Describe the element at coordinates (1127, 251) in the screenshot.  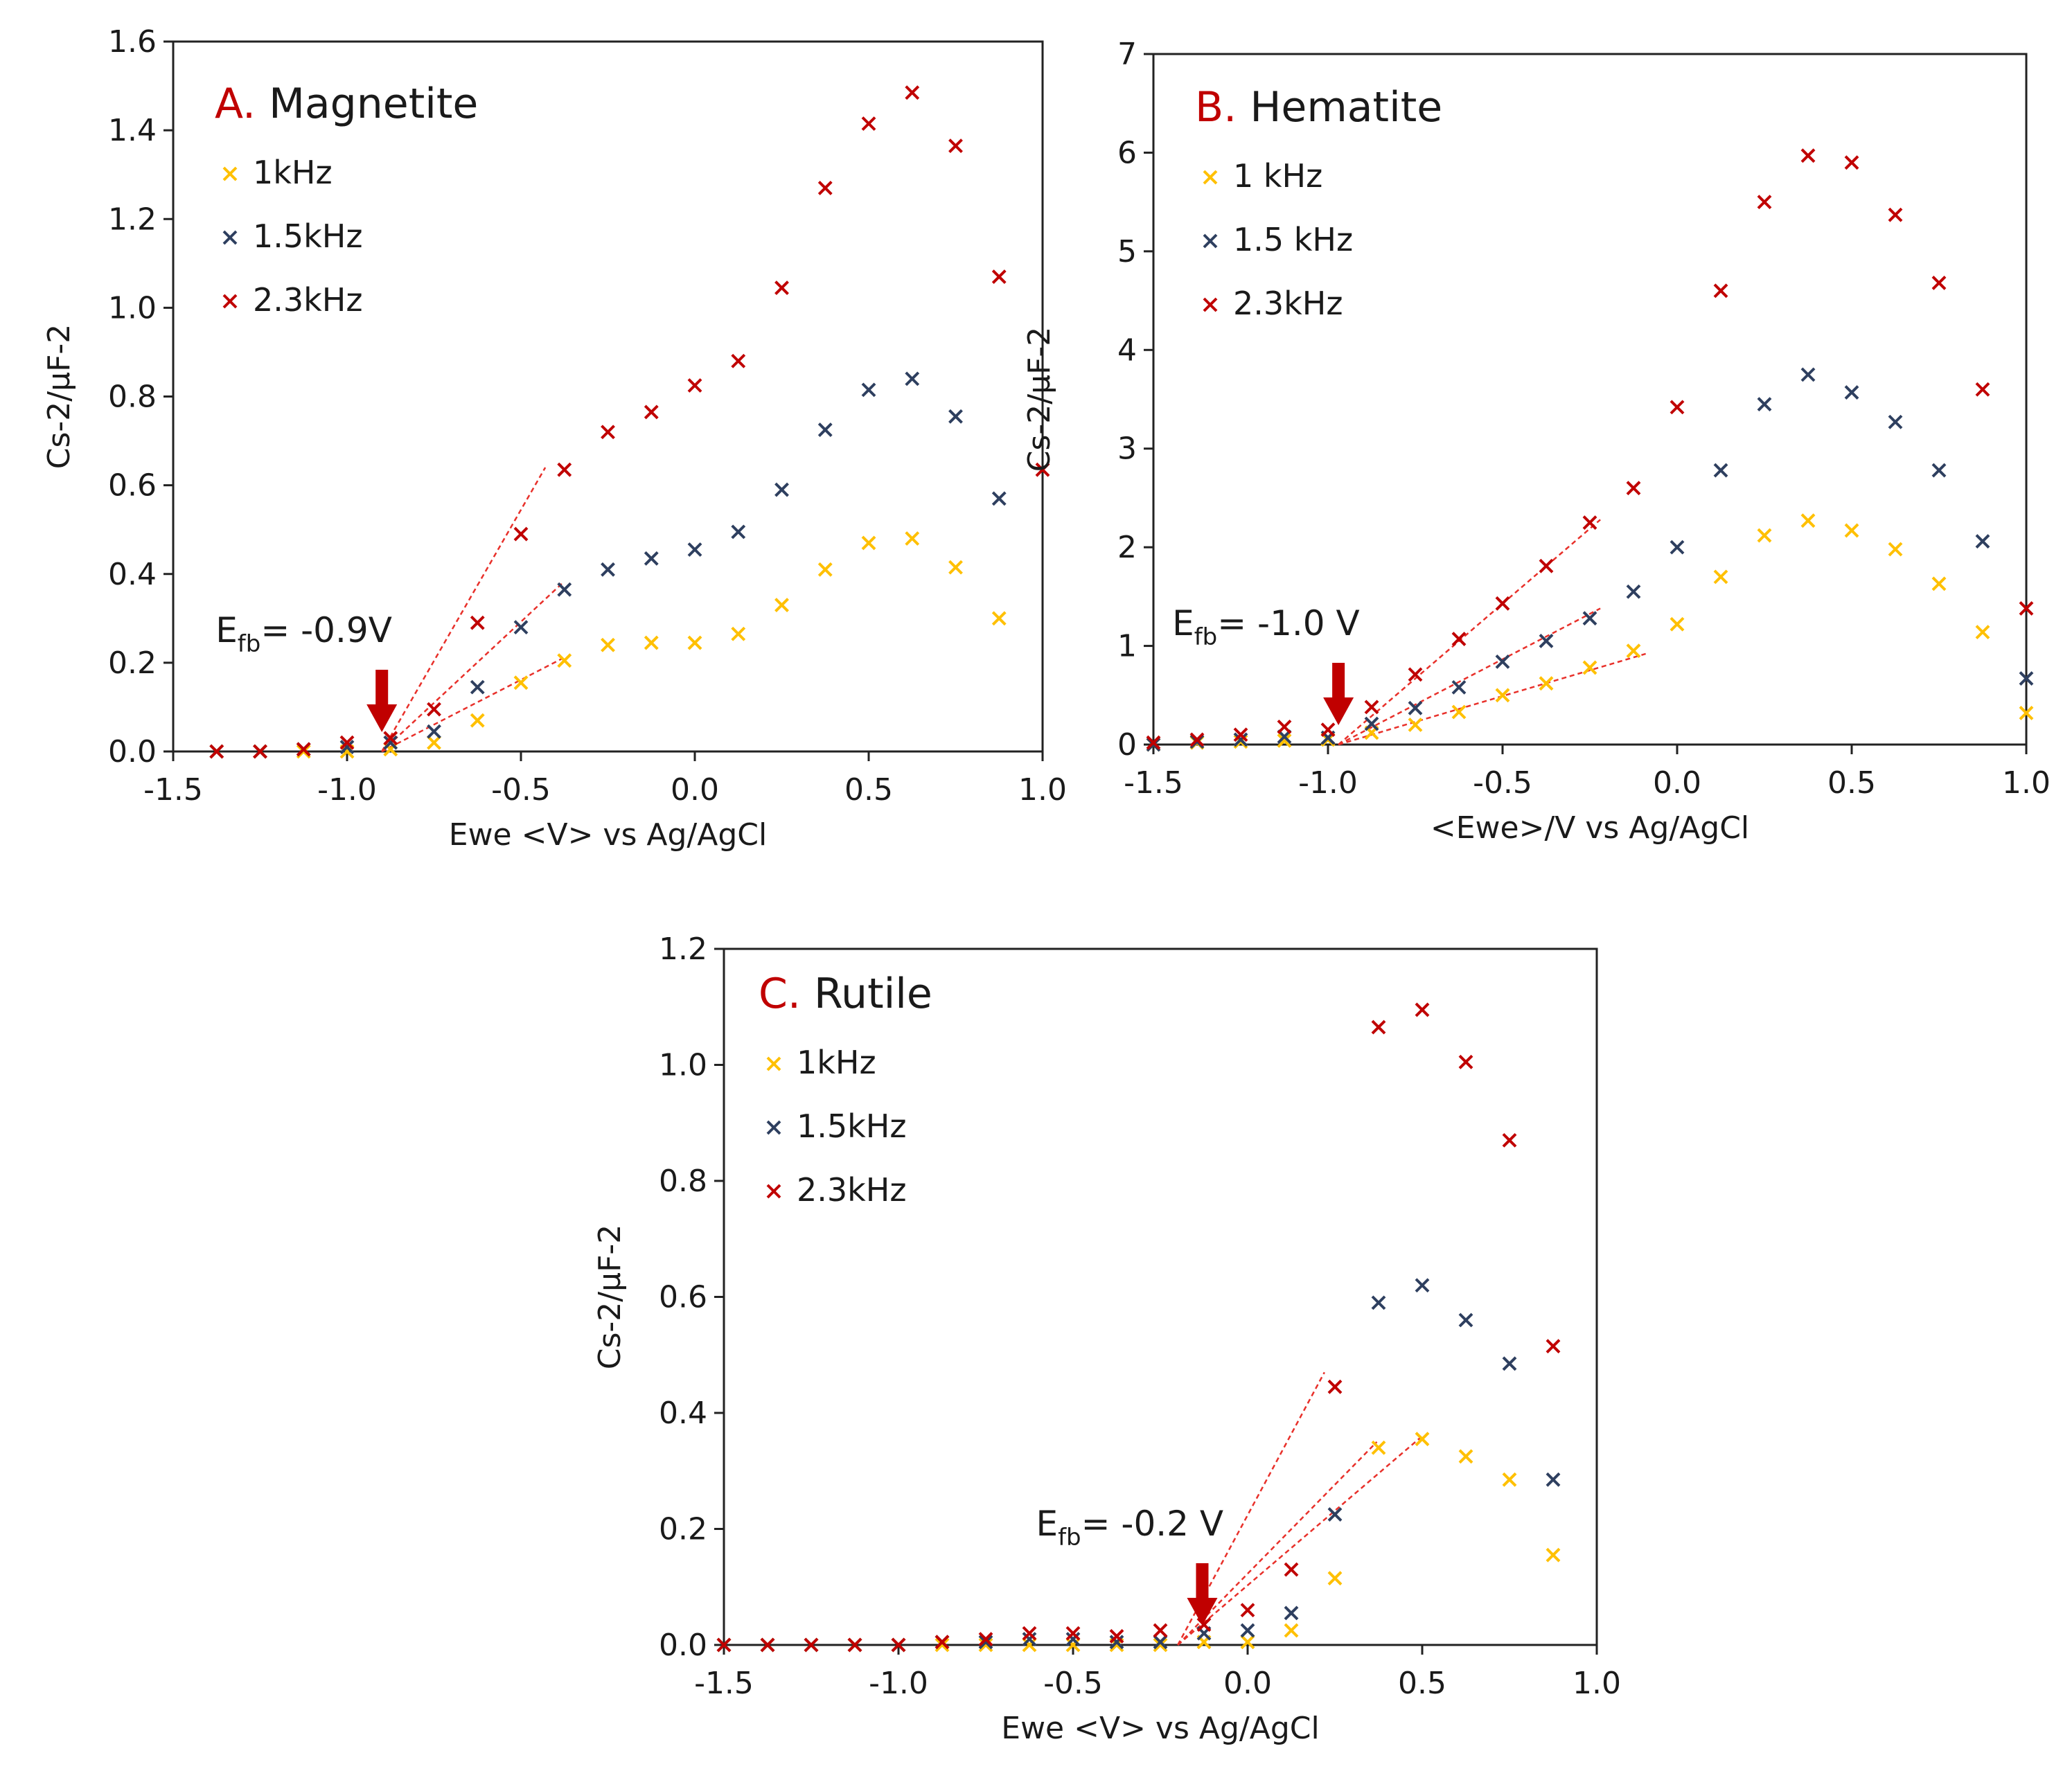
I see `y-tick-label: 5` at that location.